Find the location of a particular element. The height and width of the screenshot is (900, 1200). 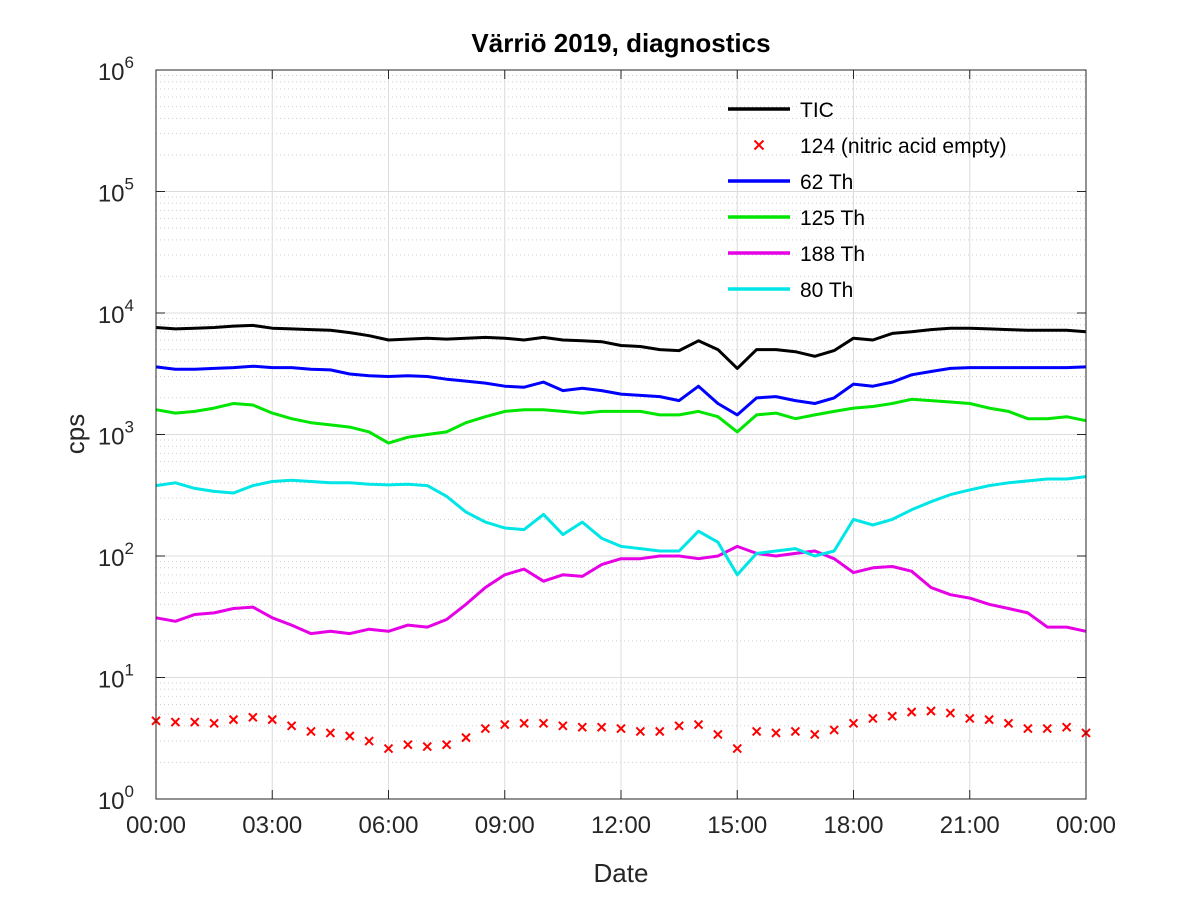

y-tick-label: 10⁵ is located at coordinates (116, 191).